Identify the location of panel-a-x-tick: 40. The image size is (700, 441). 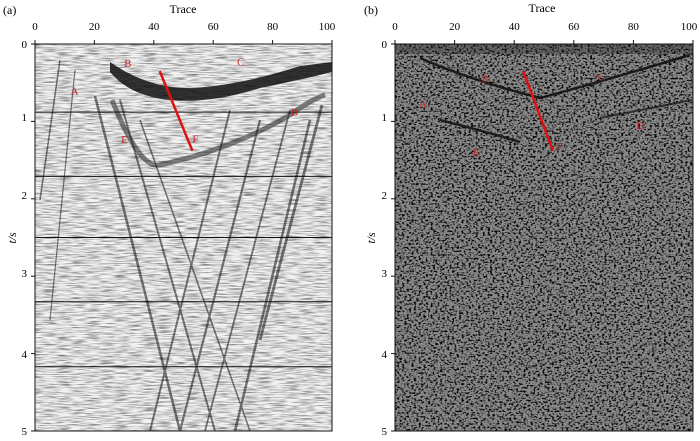
(154, 27).